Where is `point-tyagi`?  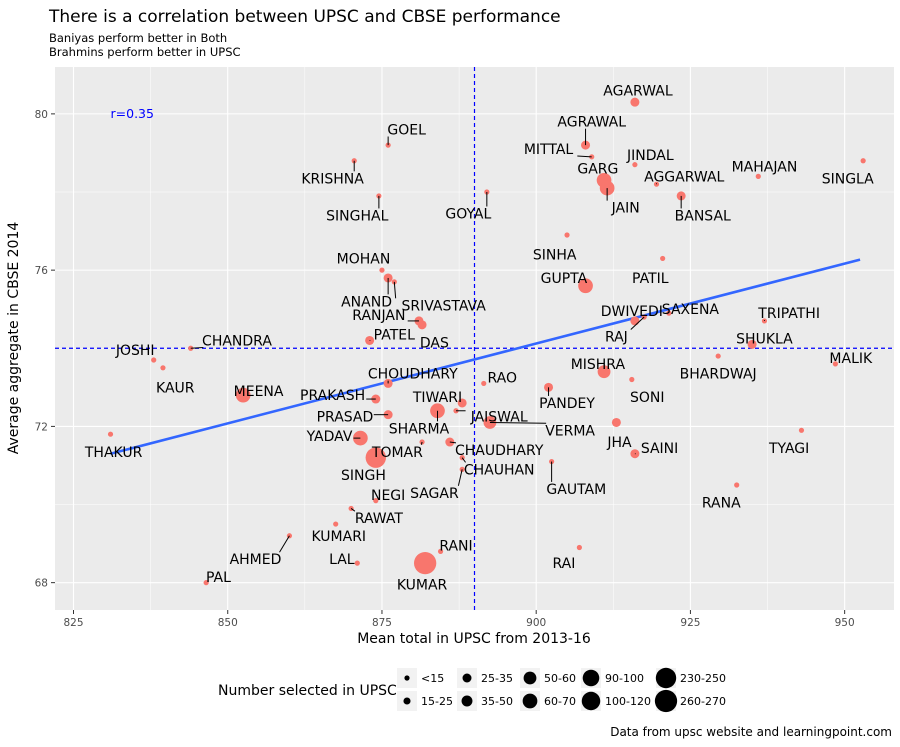
point-tyagi is located at coordinates (801, 430).